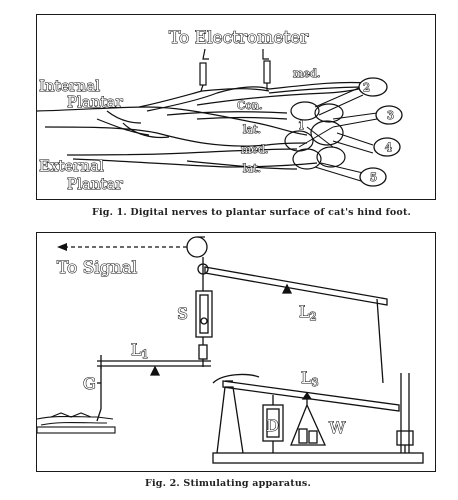  Describe the element at coordinates (239, 38) in the screenshot. I see `to-electrometer-label: To Electrometer` at that location.